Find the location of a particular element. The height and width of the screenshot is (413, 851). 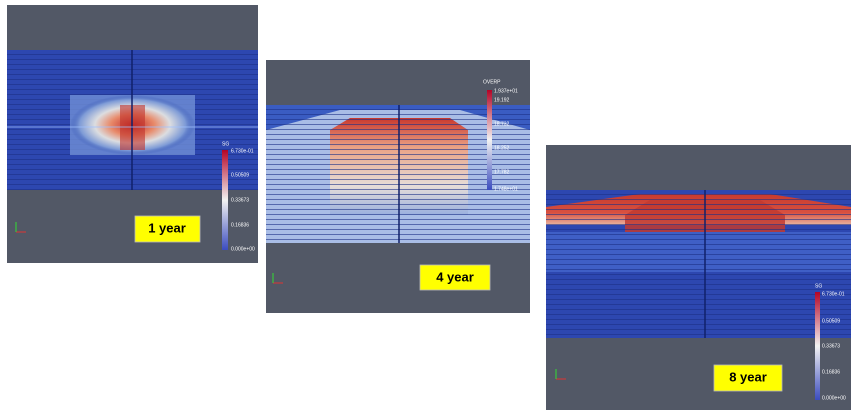

time-label: 1 year is located at coordinates (167, 227).